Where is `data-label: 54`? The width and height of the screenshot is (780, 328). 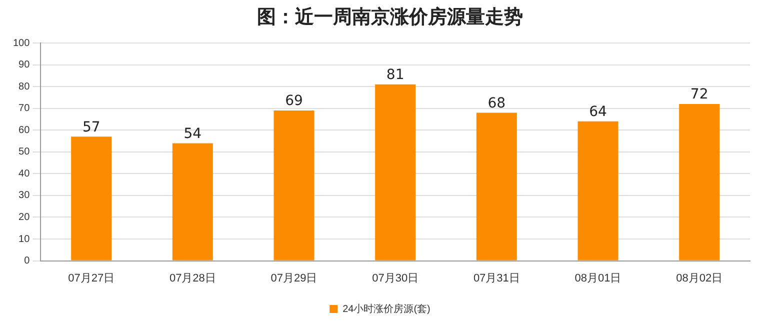
data-label: 54 is located at coordinates (193, 134).